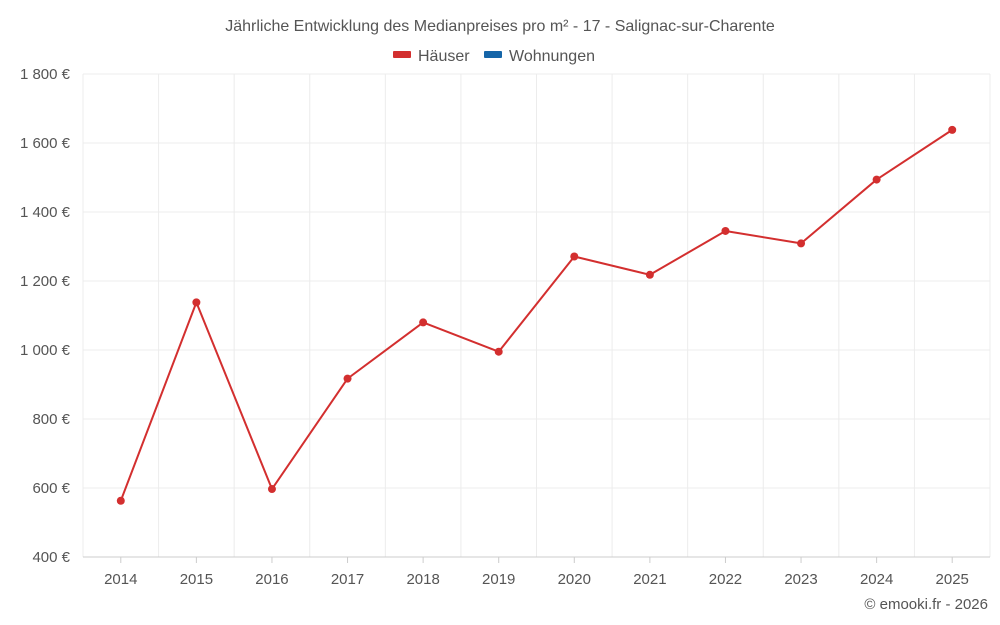 The image size is (1000, 625). What do you see at coordinates (45, 143) in the screenshot?
I see `y-tick-label: 1 600 €` at bounding box center [45, 143].